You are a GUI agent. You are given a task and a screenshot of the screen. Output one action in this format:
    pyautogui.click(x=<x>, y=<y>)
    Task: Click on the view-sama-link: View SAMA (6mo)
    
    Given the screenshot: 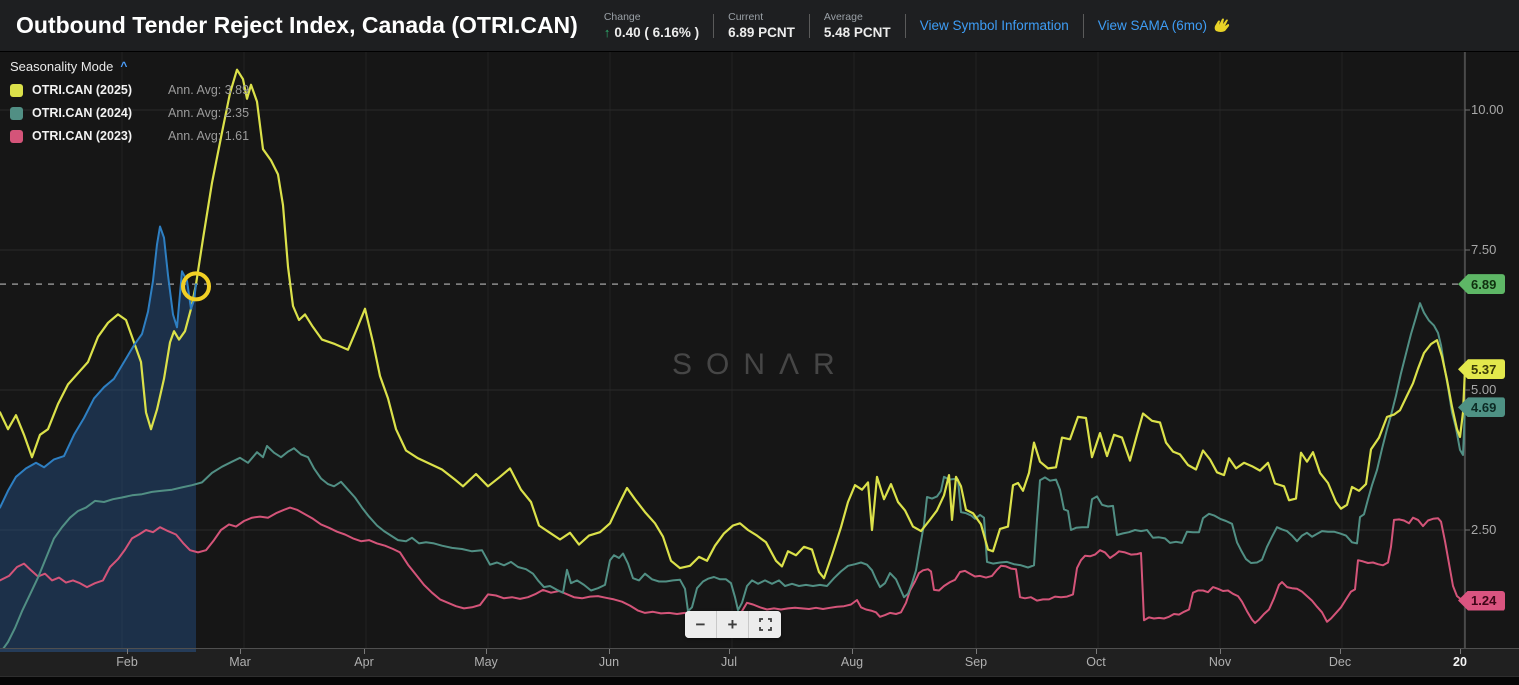 What is the action you would take?
    pyautogui.click(x=1164, y=25)
    